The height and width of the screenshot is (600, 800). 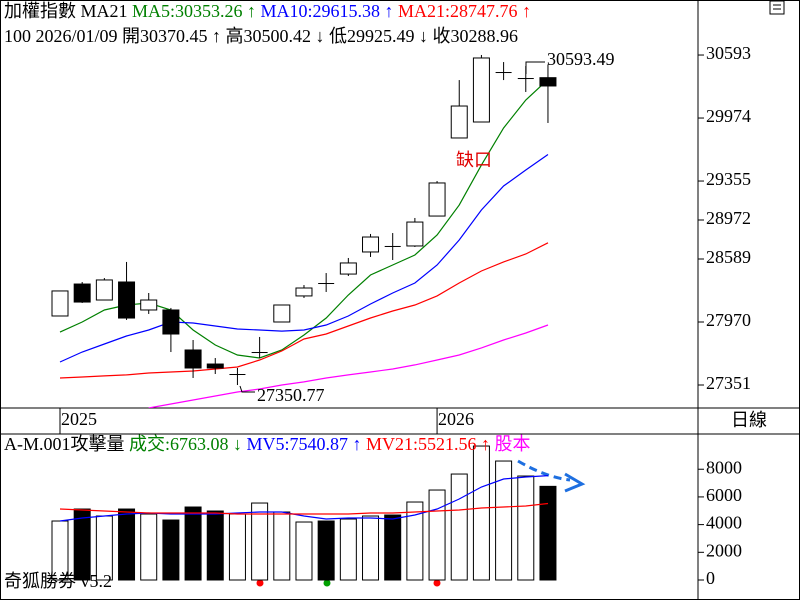 I want to click on y-tick-label: 29974, so click(x=728, y=116).